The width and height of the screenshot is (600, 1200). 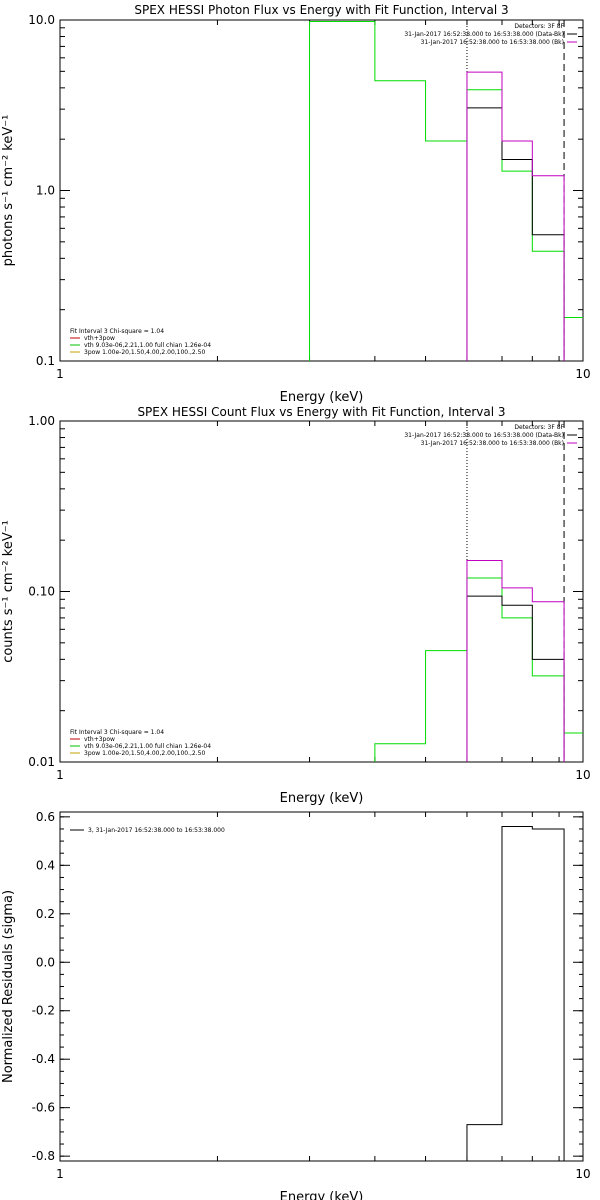 What do you see at coordinates (45, 817) in the screenshot?
I see `y-tick-label: 0.6` at bounding box center [45, 817].